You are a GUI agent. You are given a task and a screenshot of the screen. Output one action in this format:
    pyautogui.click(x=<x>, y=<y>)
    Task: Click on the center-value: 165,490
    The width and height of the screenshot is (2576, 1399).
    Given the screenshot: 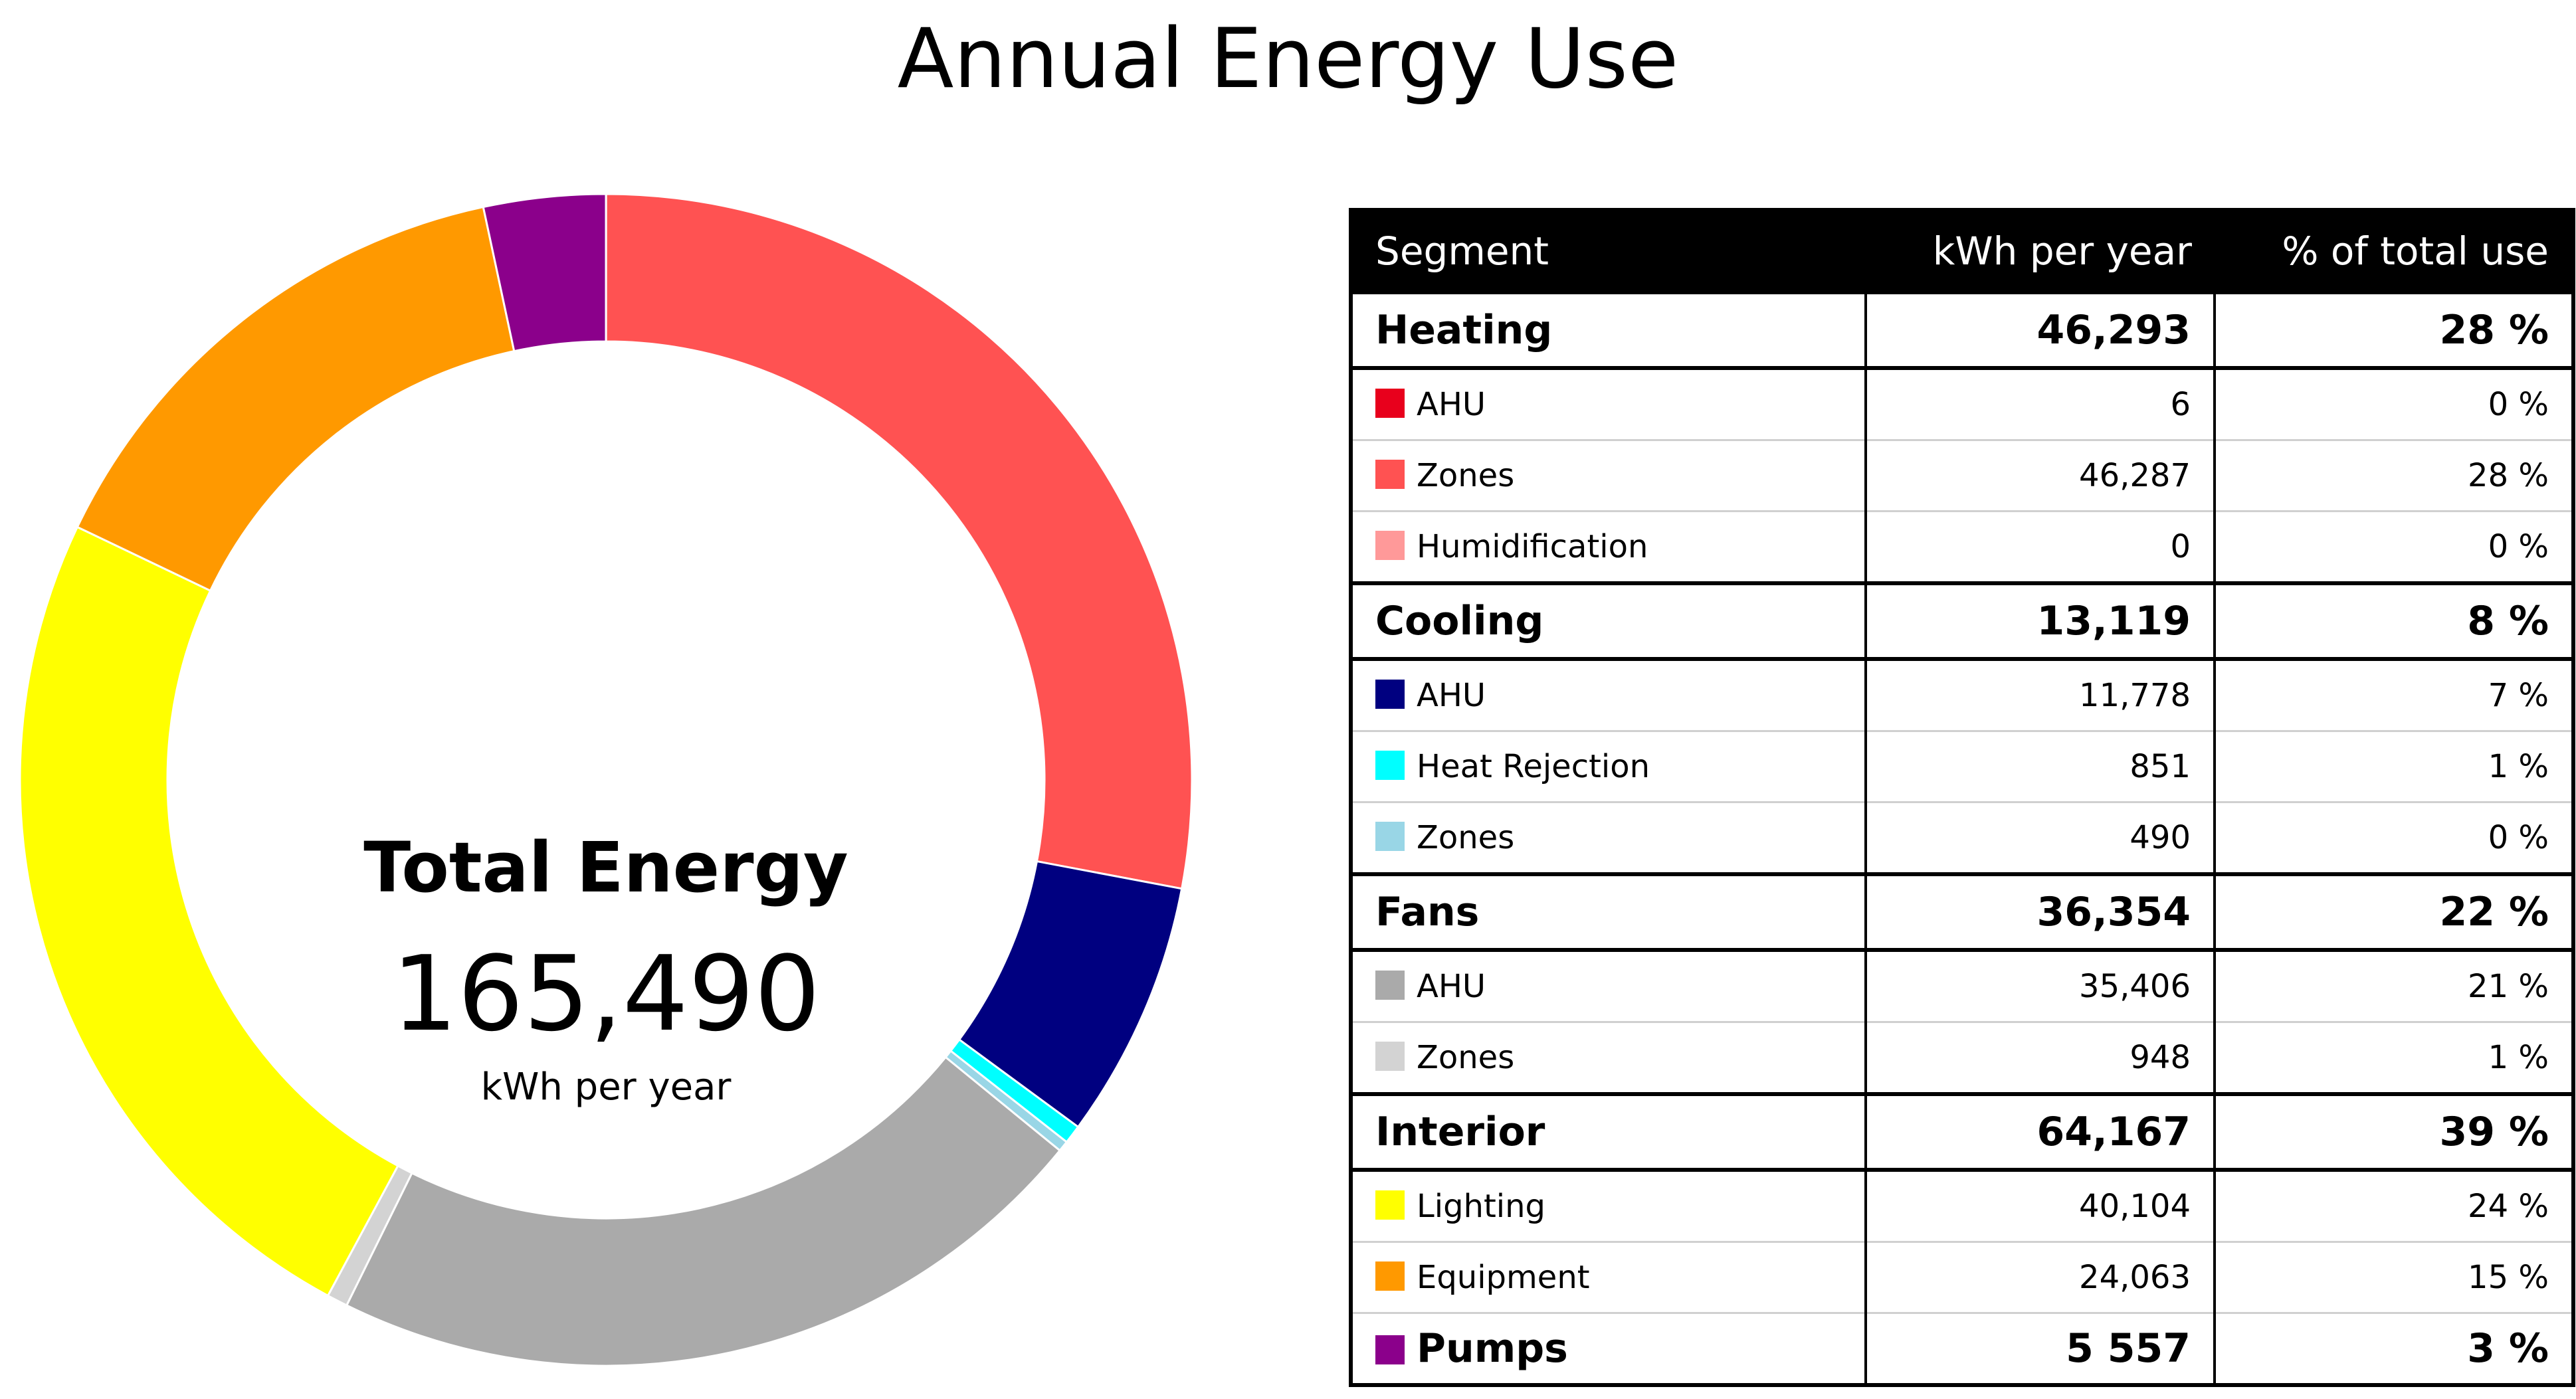 What is the action you would take?
    pyautogui.click(x=605, y=994)
    